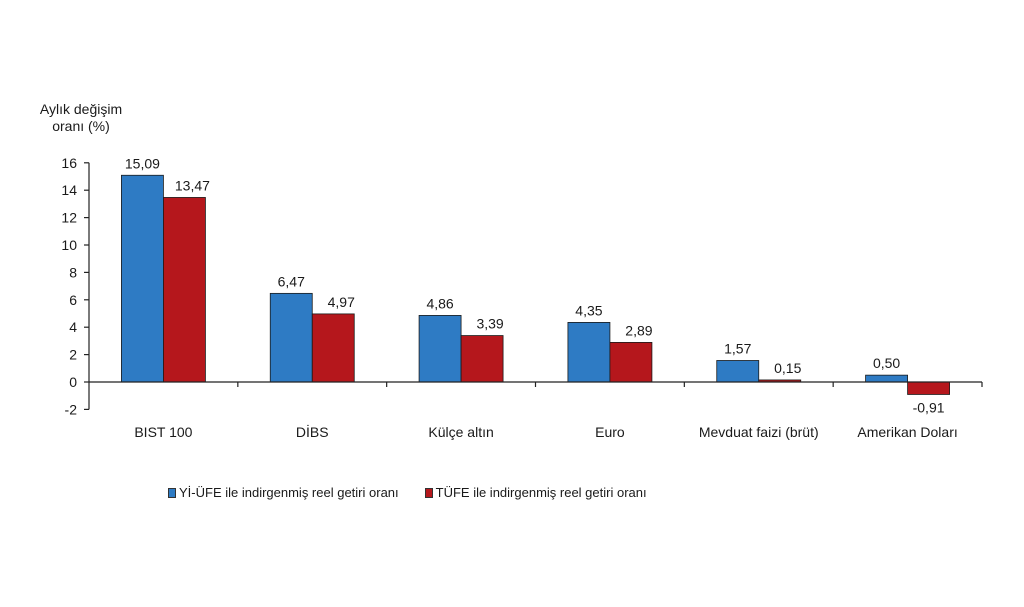 The height and width of the screenshot is (607, 1024). Describe the element at coordinates (312, 431) in the screenshot. I see `x-category-label: DİBS` at that location.